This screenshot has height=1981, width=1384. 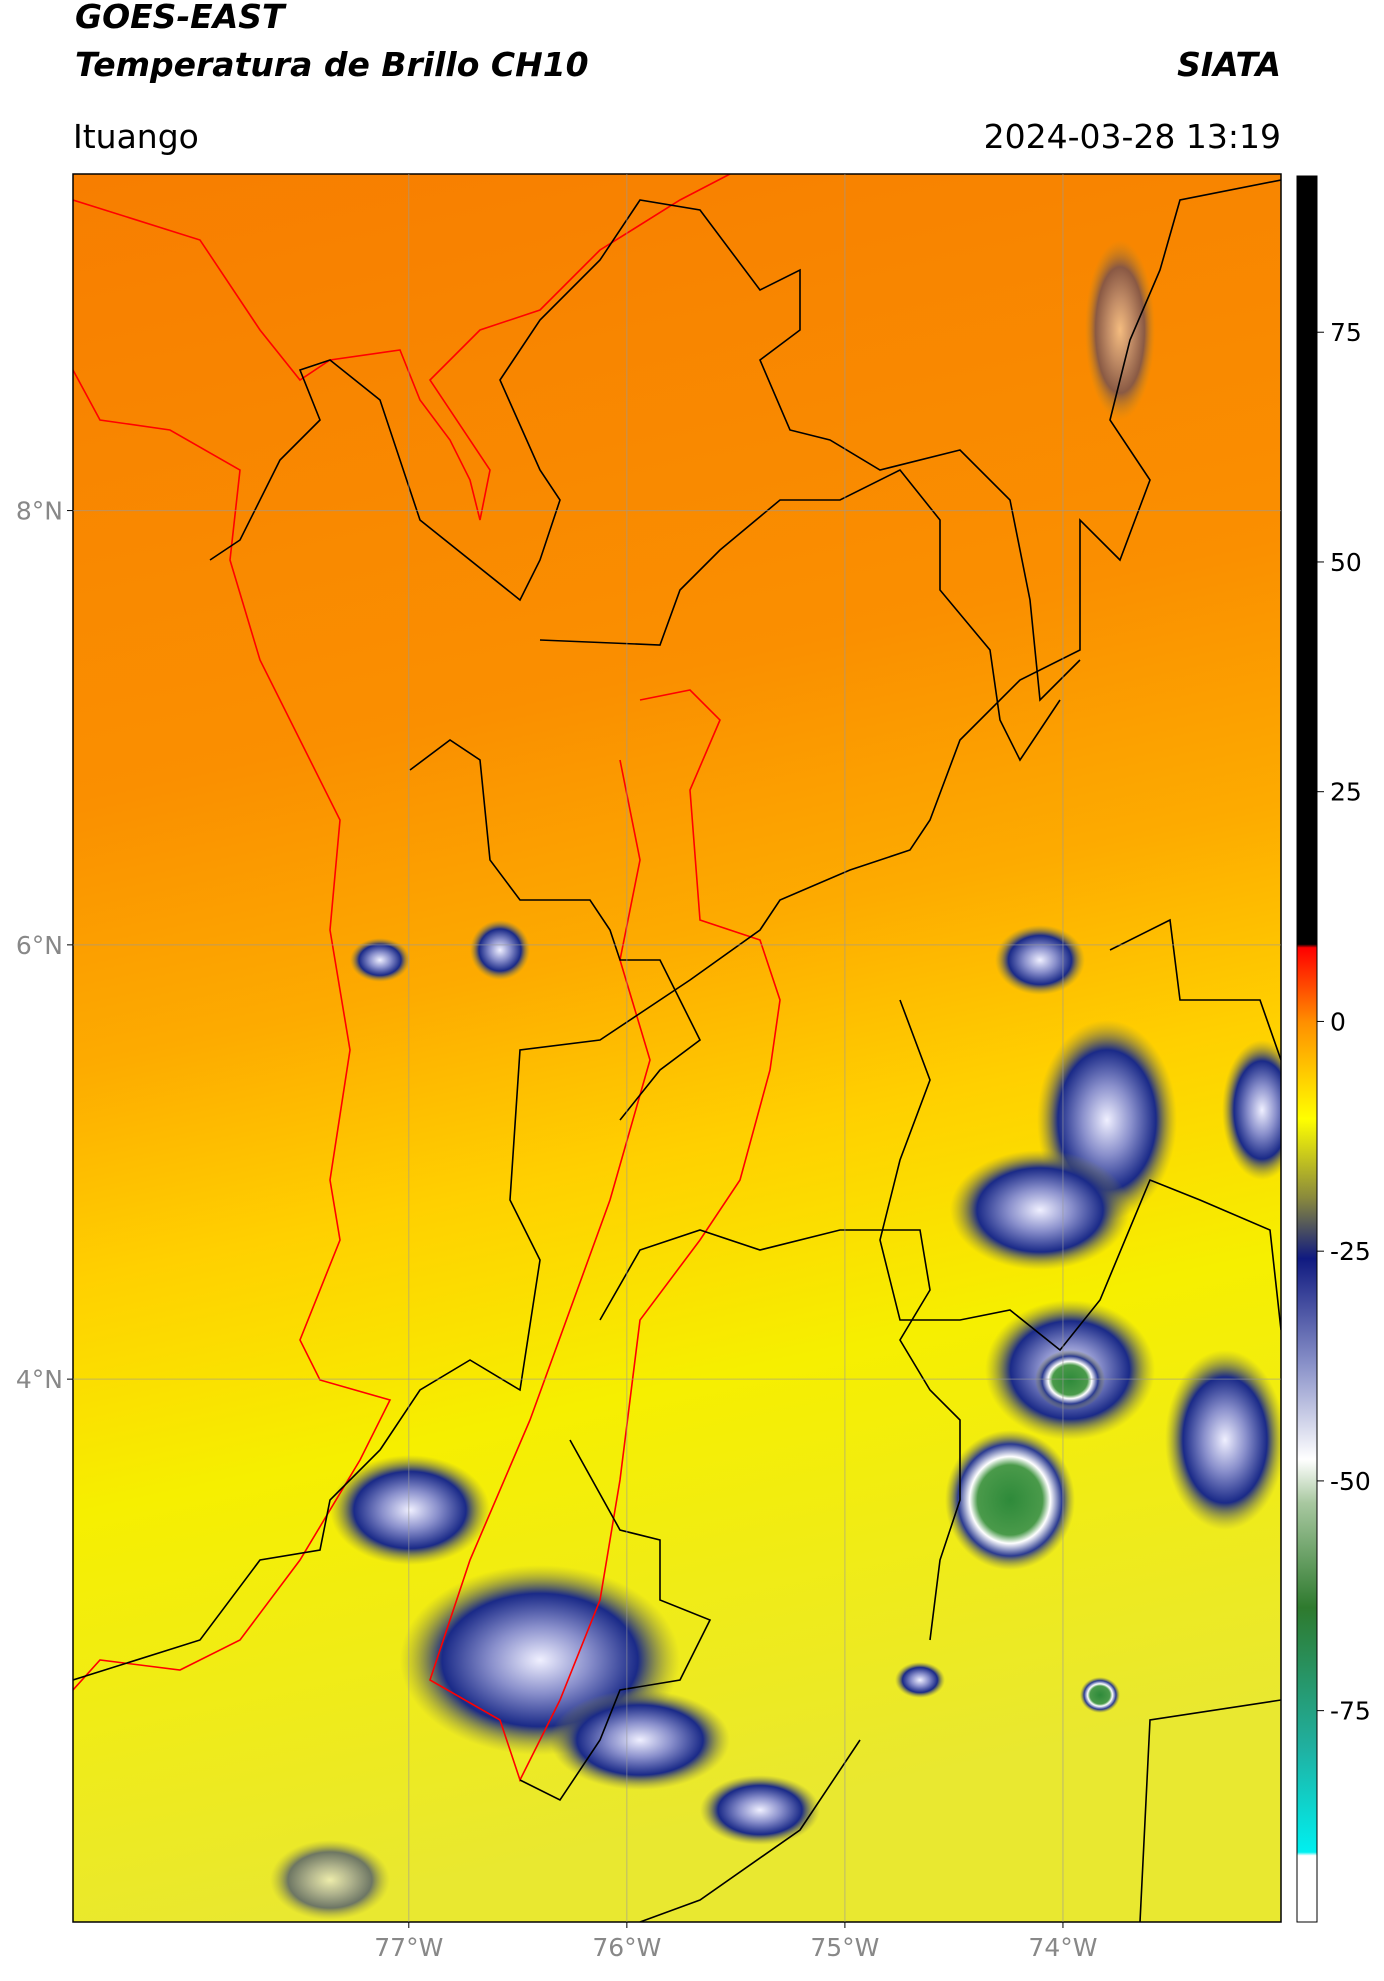 What do you see at coordinates (1229, 64) in the screenshot?
I see `agency: SIATA` at bounding box center [1229, 64].